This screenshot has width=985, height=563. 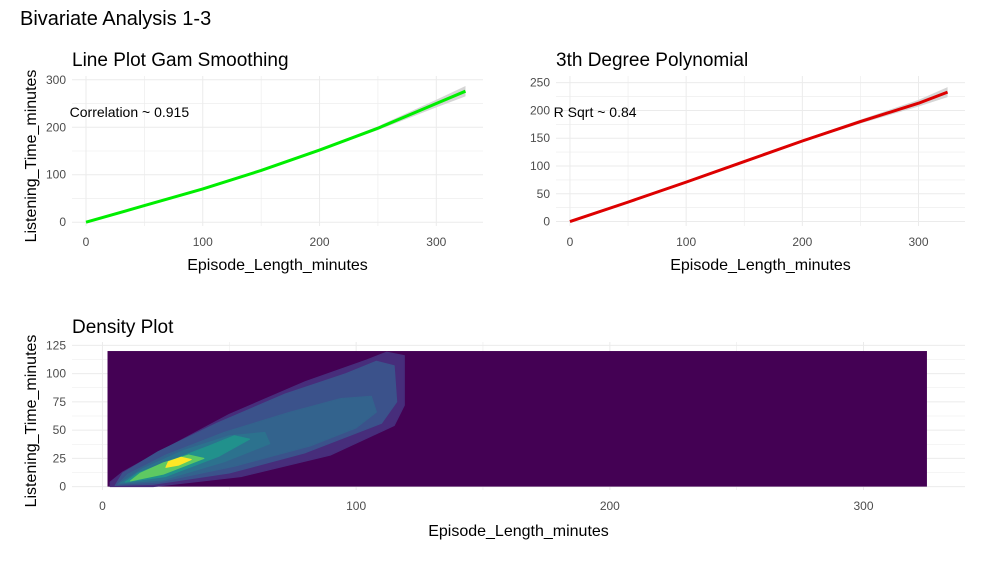 What do you see at coordinates (540, 138) in the screenshot?
I see `y-tick-label: 150` at bounding box center [540, 138].